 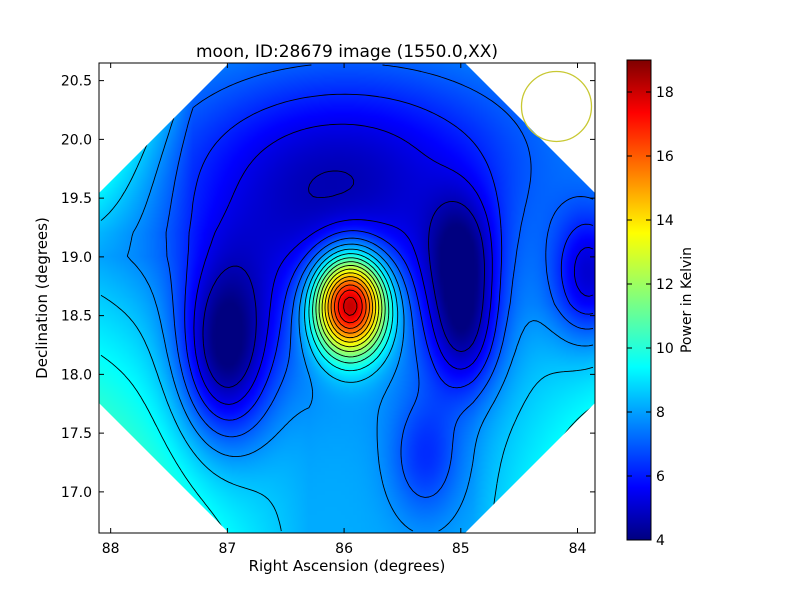 What do you see at coordinates (227, 549) in the screenshot?
I see `x-tick-label: 87` at bounding box center [227, 549].